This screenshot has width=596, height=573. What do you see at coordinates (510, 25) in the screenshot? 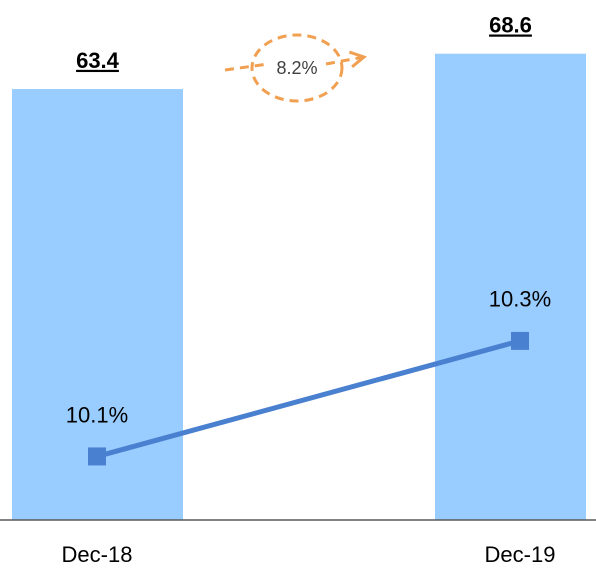
I see `bar-value-label: 68.6` at bounding box center [510, 25].